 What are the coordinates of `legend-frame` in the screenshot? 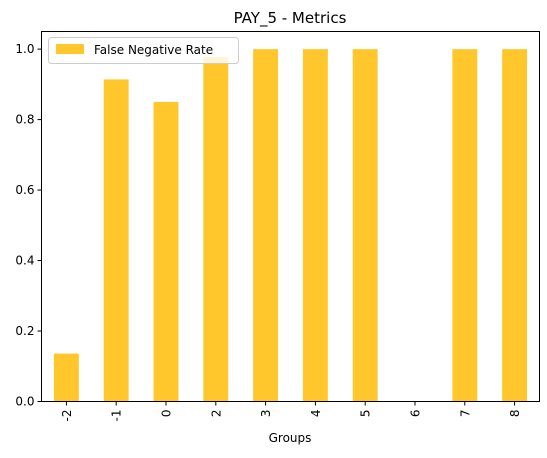 It's located at (143, 50).